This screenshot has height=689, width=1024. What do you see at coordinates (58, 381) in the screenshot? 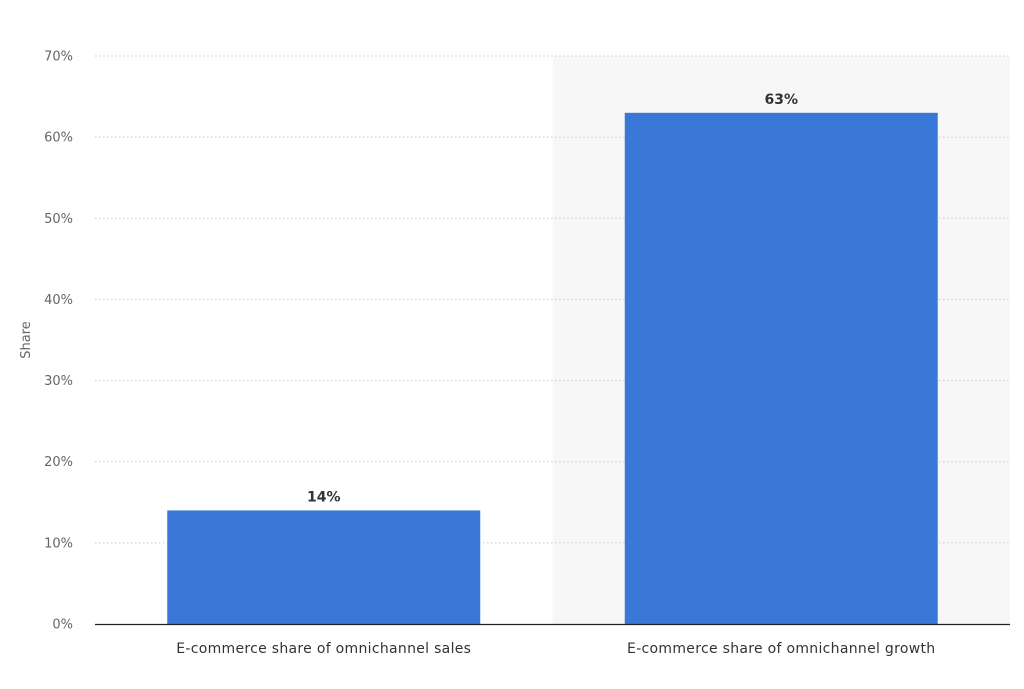
I see `y-tick-label: 30%` at bounding box center [58, 381].